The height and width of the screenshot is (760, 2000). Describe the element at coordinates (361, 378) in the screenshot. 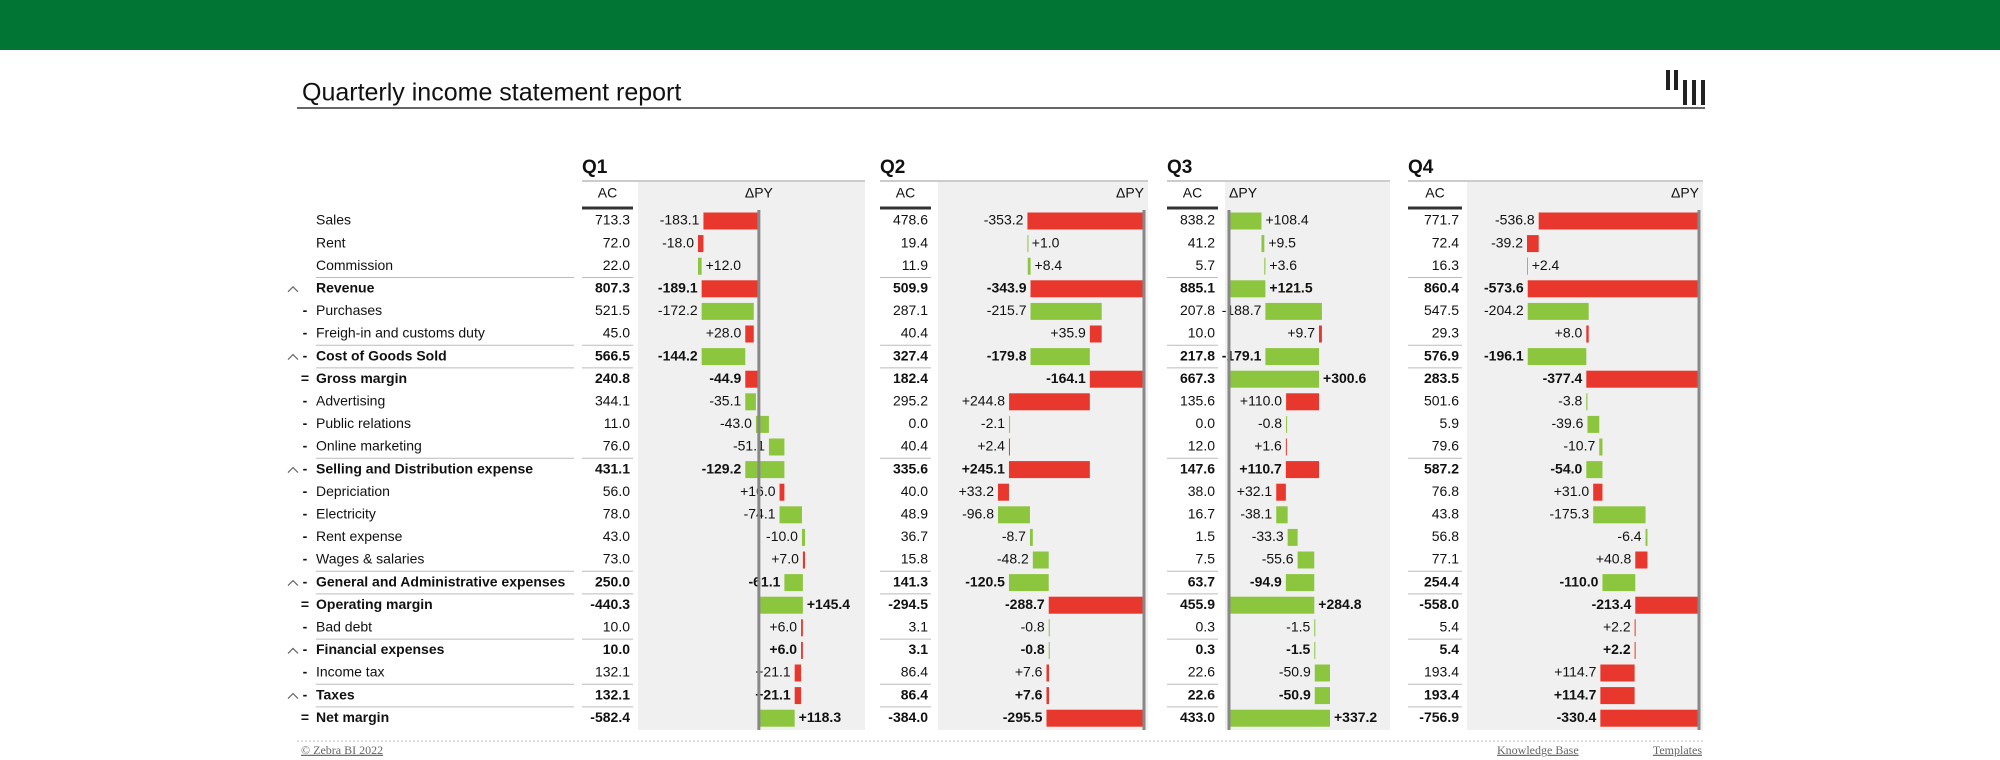

I see `row-label: Gross margin` at that location.